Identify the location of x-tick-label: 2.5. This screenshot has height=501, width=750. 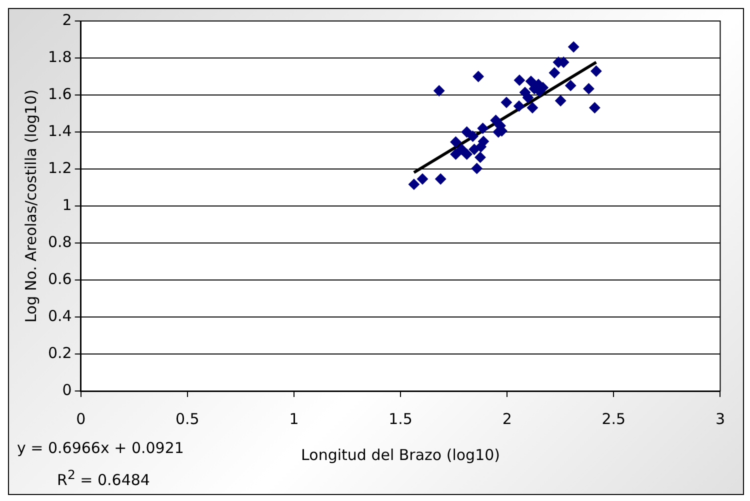
(614, 419).